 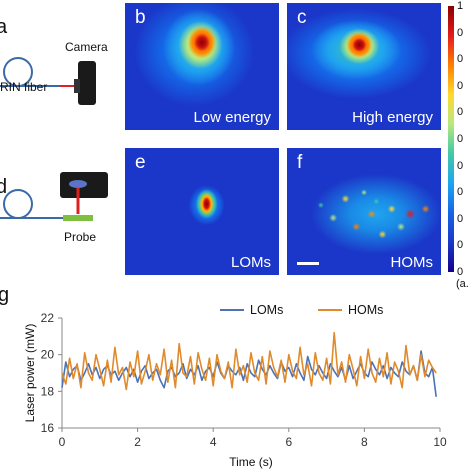 What do you see at coordinates (48, 318) in the screenshot?
I see `y-tick-label: 22` at bounding box center [48, 318].